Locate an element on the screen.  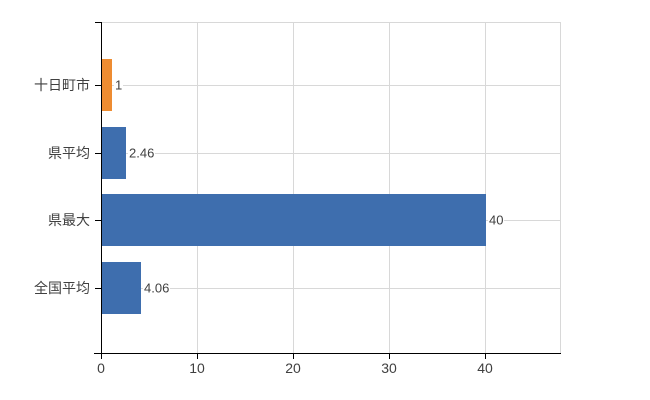
x-tick-label: 20 is located at coordinates (293, 368).